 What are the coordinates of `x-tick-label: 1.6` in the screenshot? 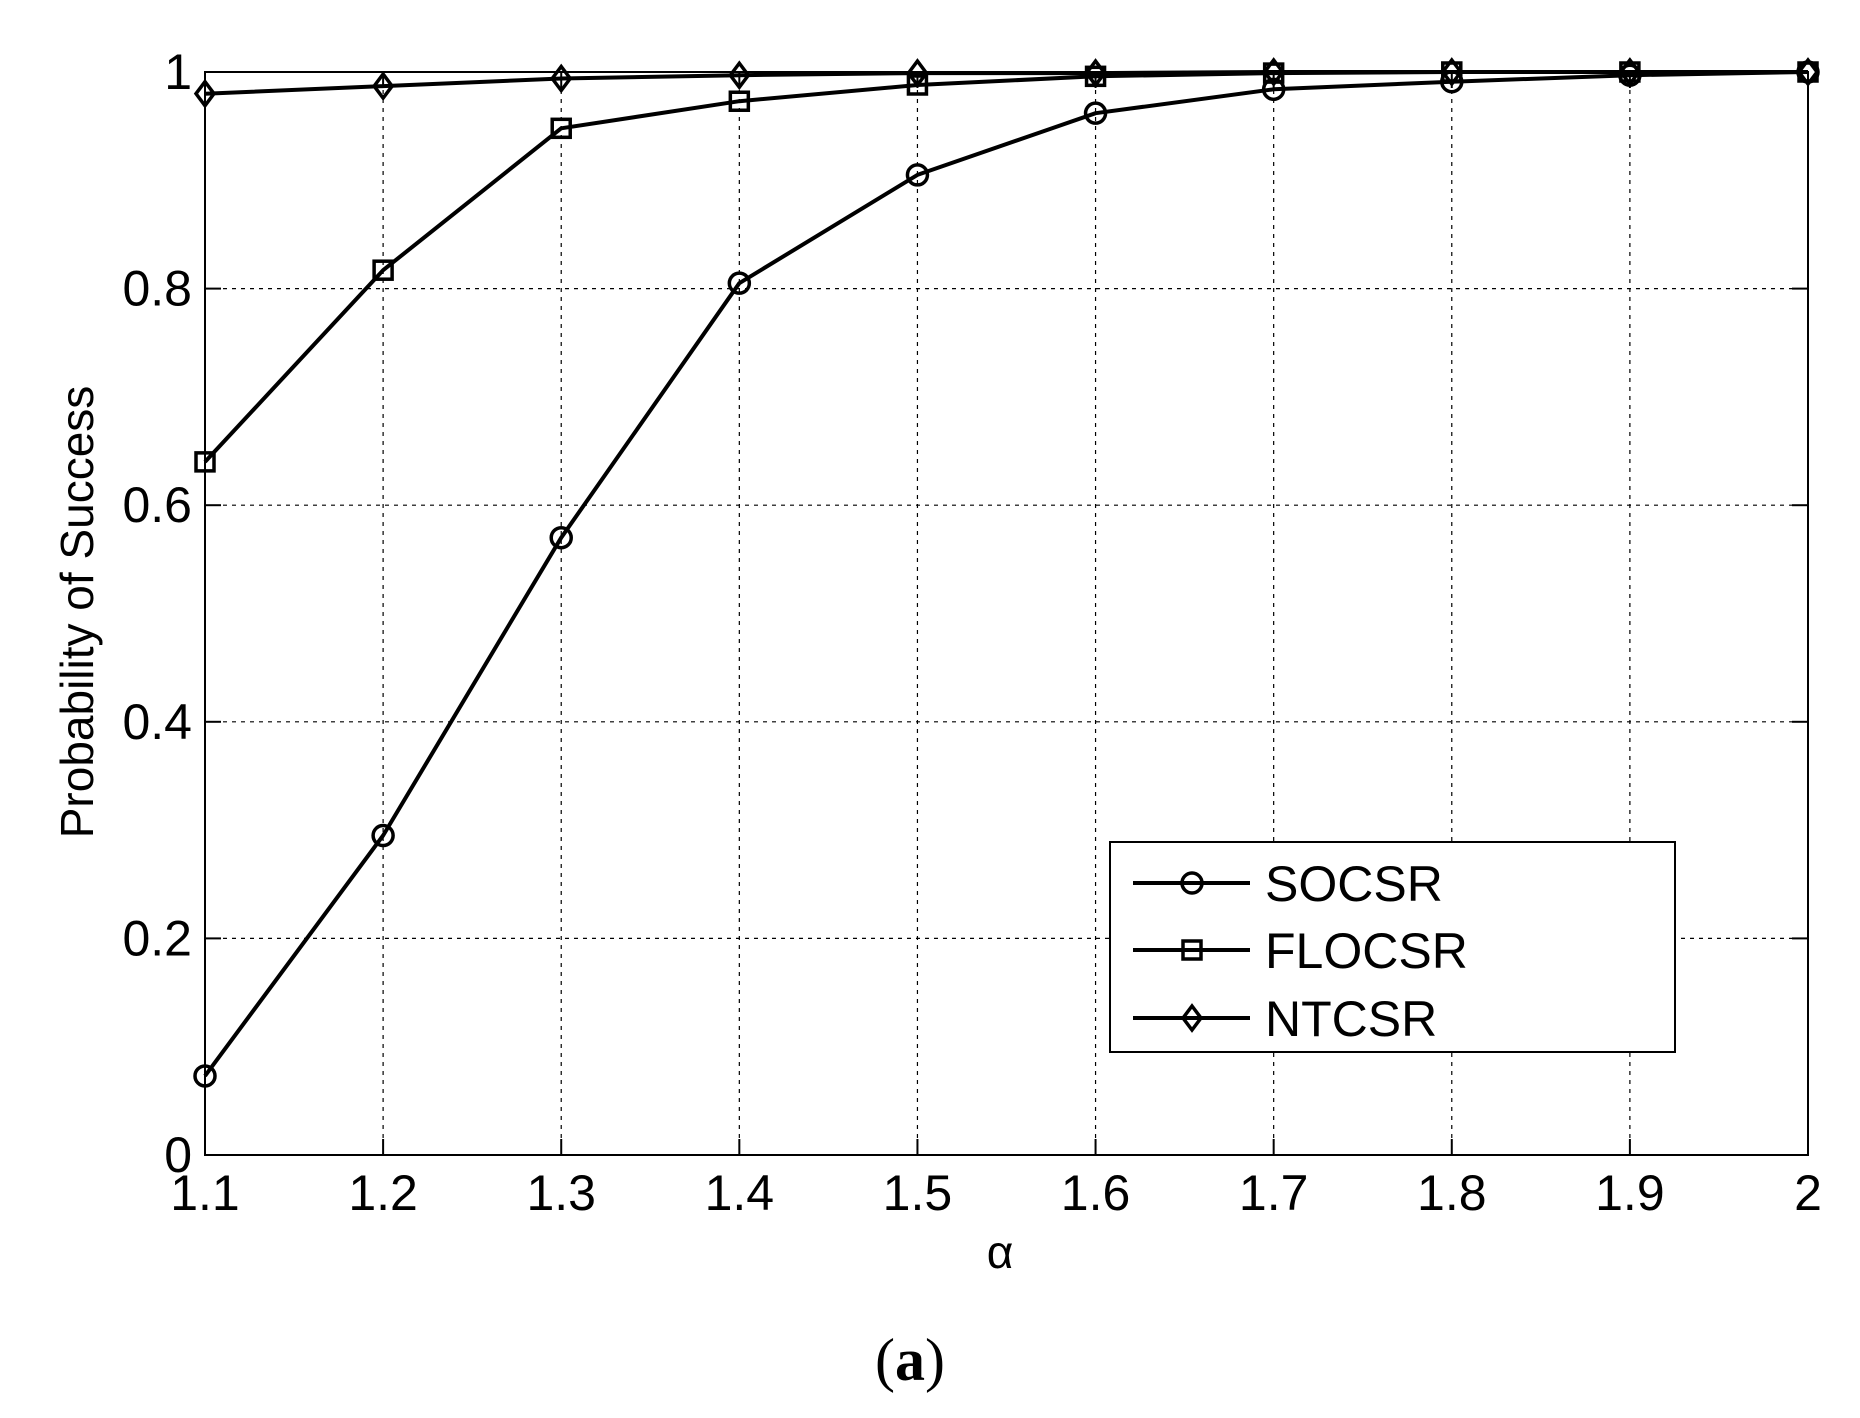 It's located at (1096, 1193).